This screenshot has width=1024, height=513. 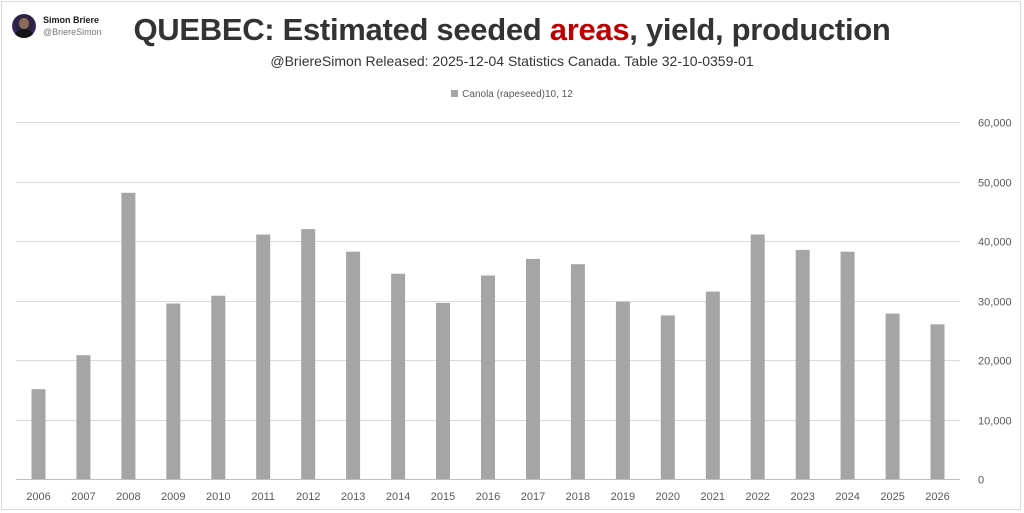 I want to click on bar-2025, so click(x=892, y=396).